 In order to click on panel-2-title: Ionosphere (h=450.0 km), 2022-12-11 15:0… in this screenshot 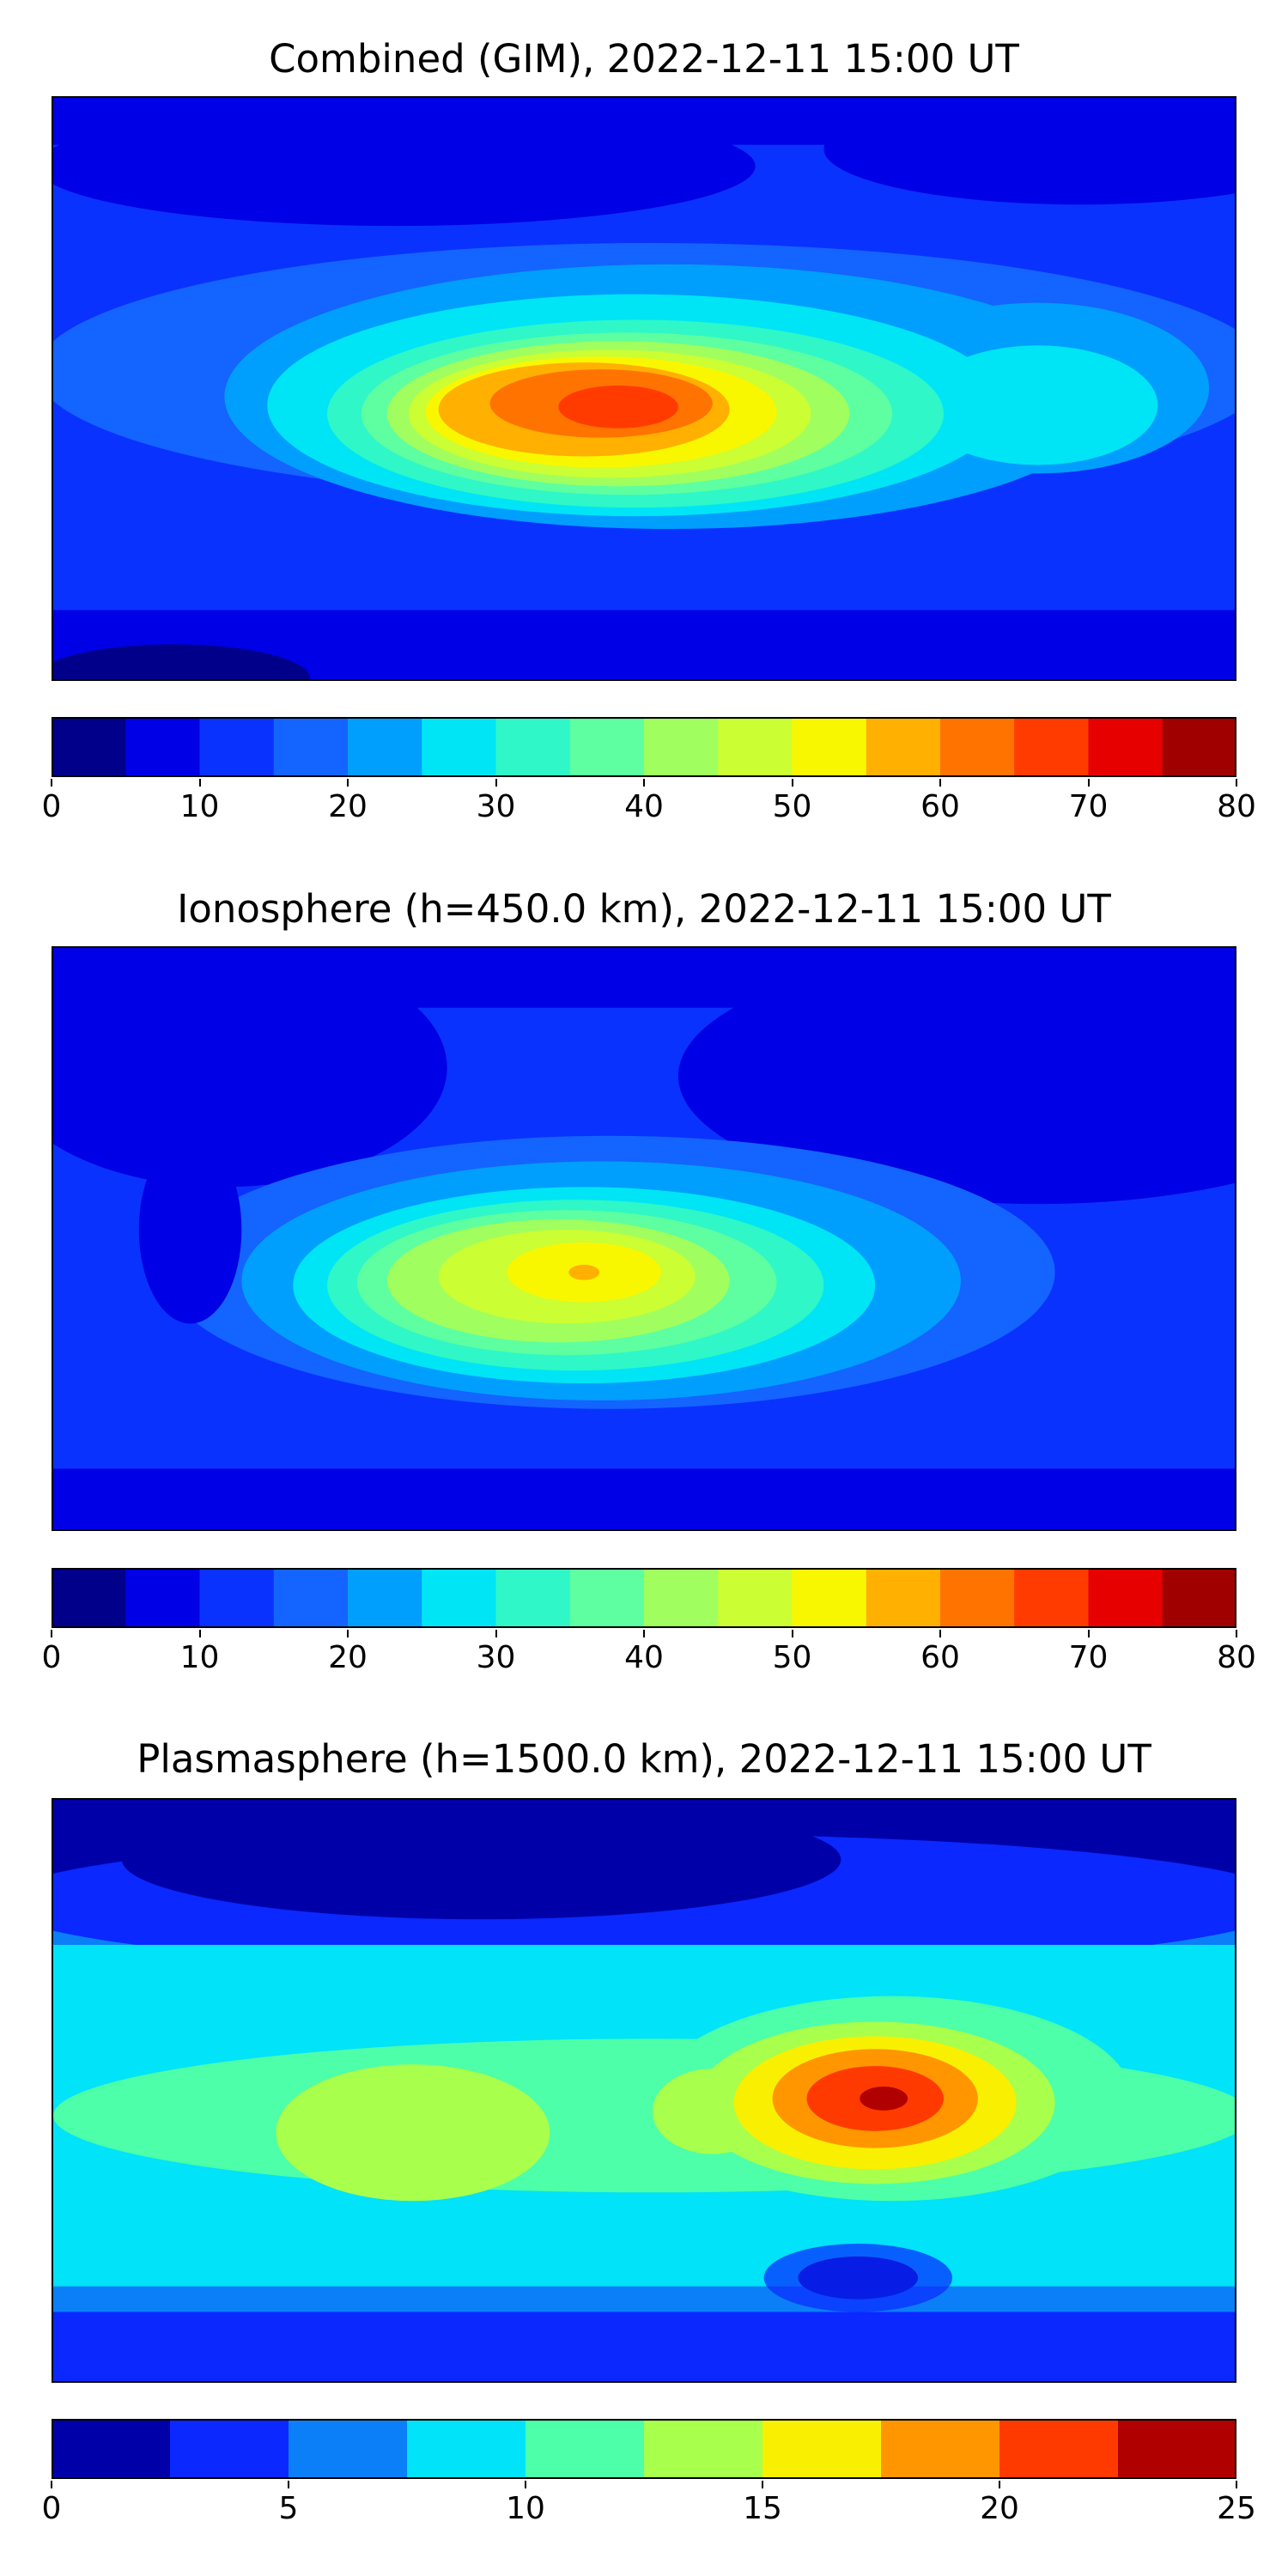, I will do `click(644, 909)`.